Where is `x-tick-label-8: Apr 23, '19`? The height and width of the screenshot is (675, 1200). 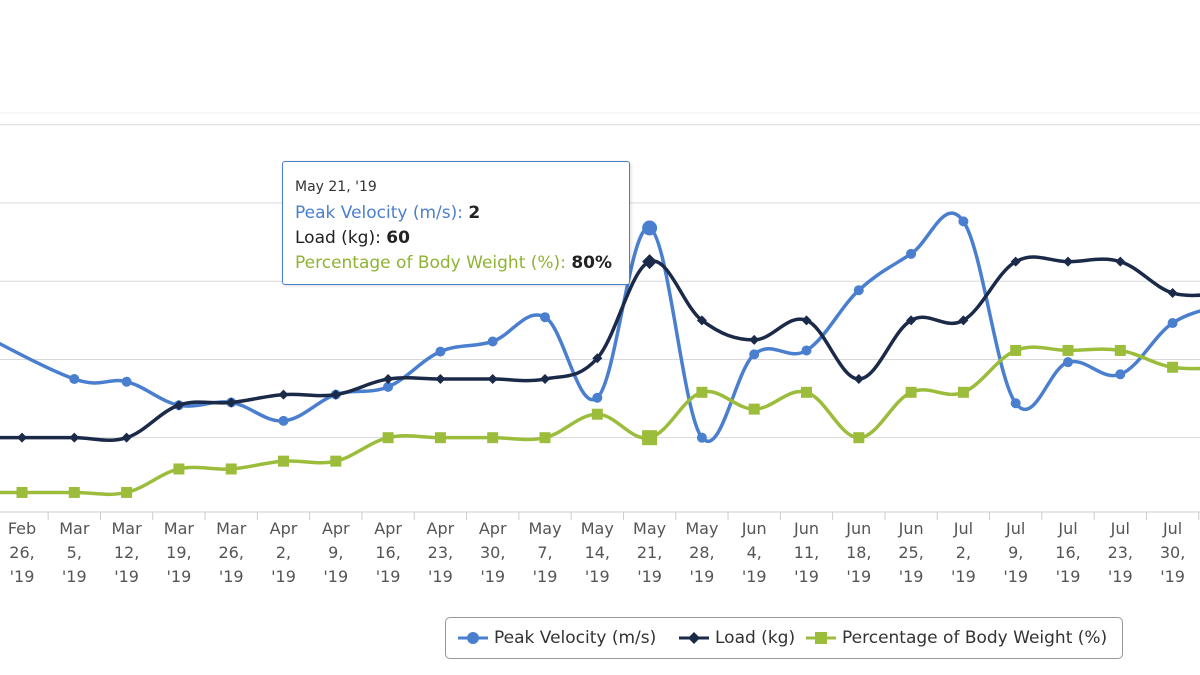
x-tick-label-8: Apr 23, '19 is located at coordinates (441, 552).